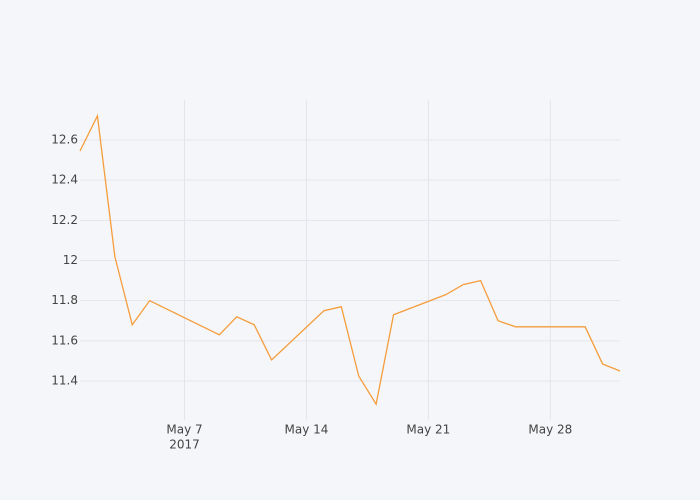 The image size is (700, 500). What do you see at coordinates (64, 340) in the screenshot?
I see `y-tick-label: 11.6` at bounding box center [64, 340].